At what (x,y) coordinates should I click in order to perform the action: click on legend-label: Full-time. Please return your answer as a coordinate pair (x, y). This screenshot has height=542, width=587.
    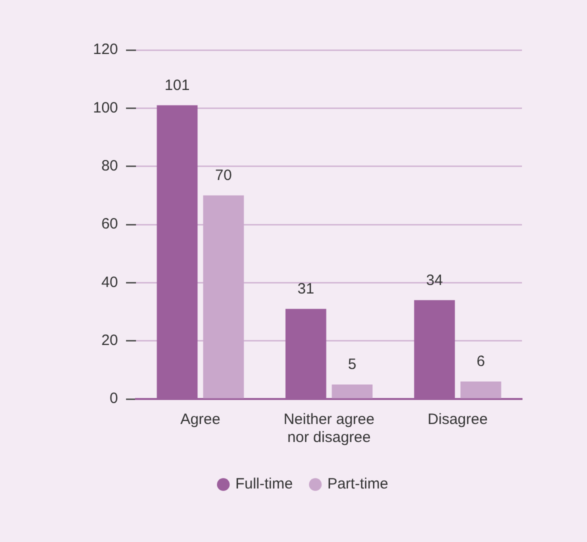
    Looking at the image, I should click on (264, 484).